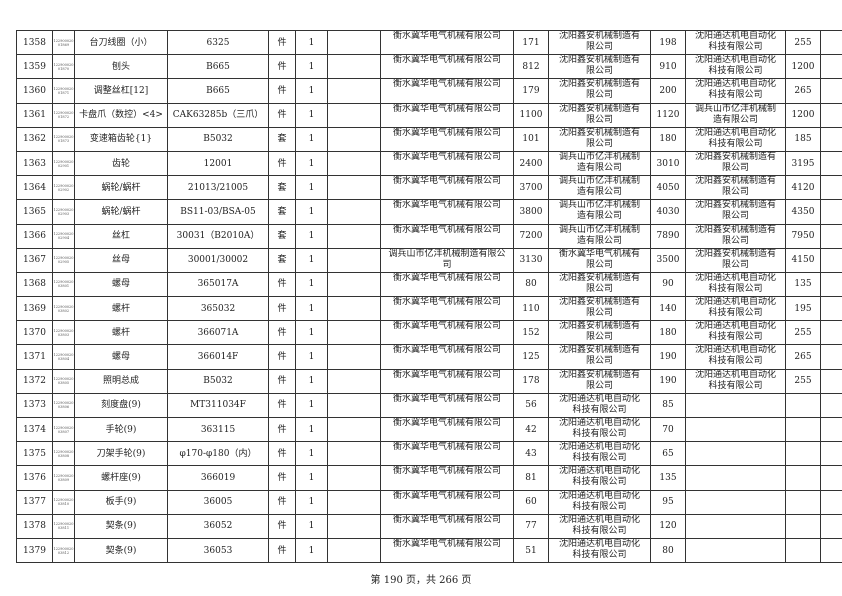  I want to click on item-name: 刻度盘(9), so click(121, 405).